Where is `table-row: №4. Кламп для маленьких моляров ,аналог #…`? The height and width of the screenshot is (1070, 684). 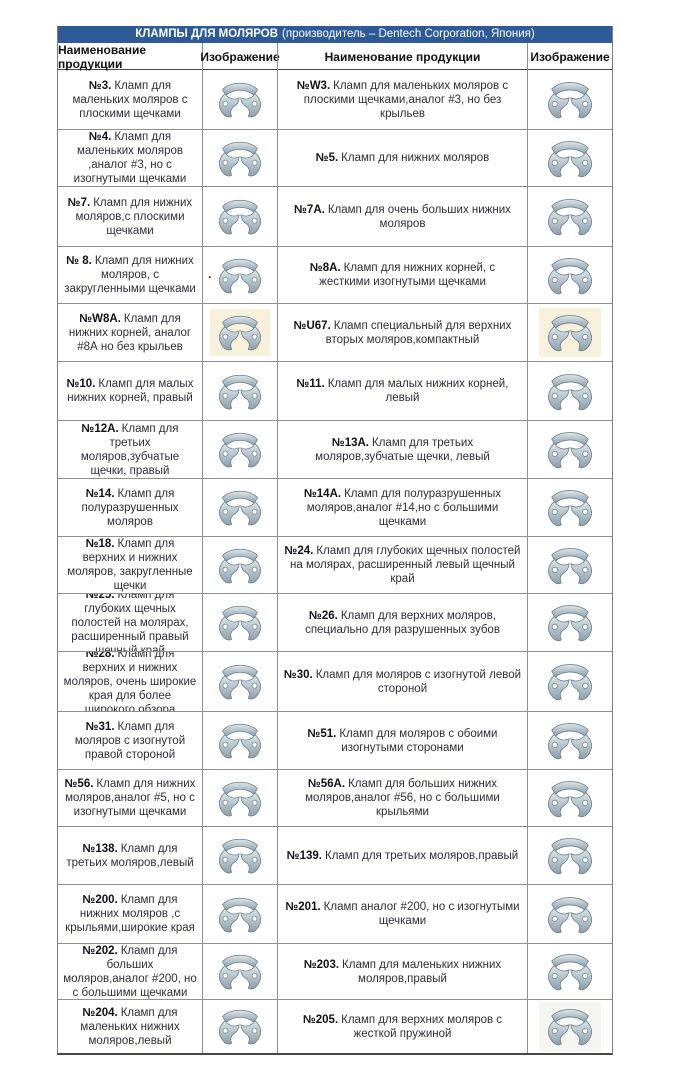
table-row: №4. Кламп для маленьких моляров ,аналог #… is located at coordinates (335, 157).